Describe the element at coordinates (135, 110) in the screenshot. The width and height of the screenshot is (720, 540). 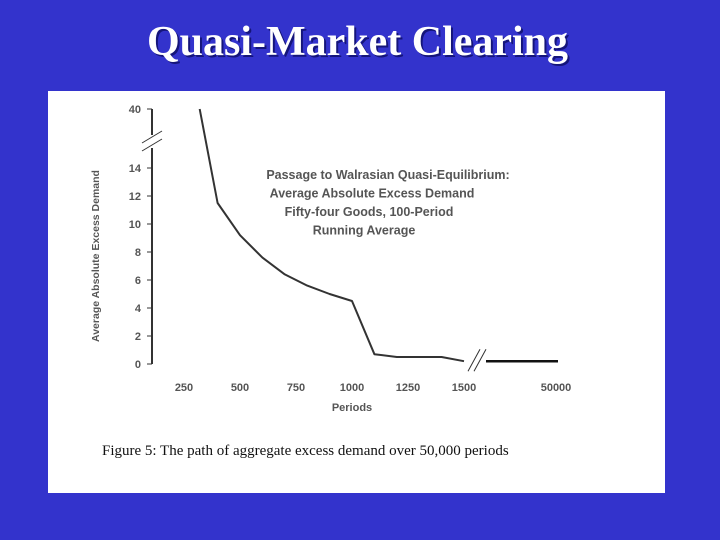
I see `y-tick-label: 40` at that location.